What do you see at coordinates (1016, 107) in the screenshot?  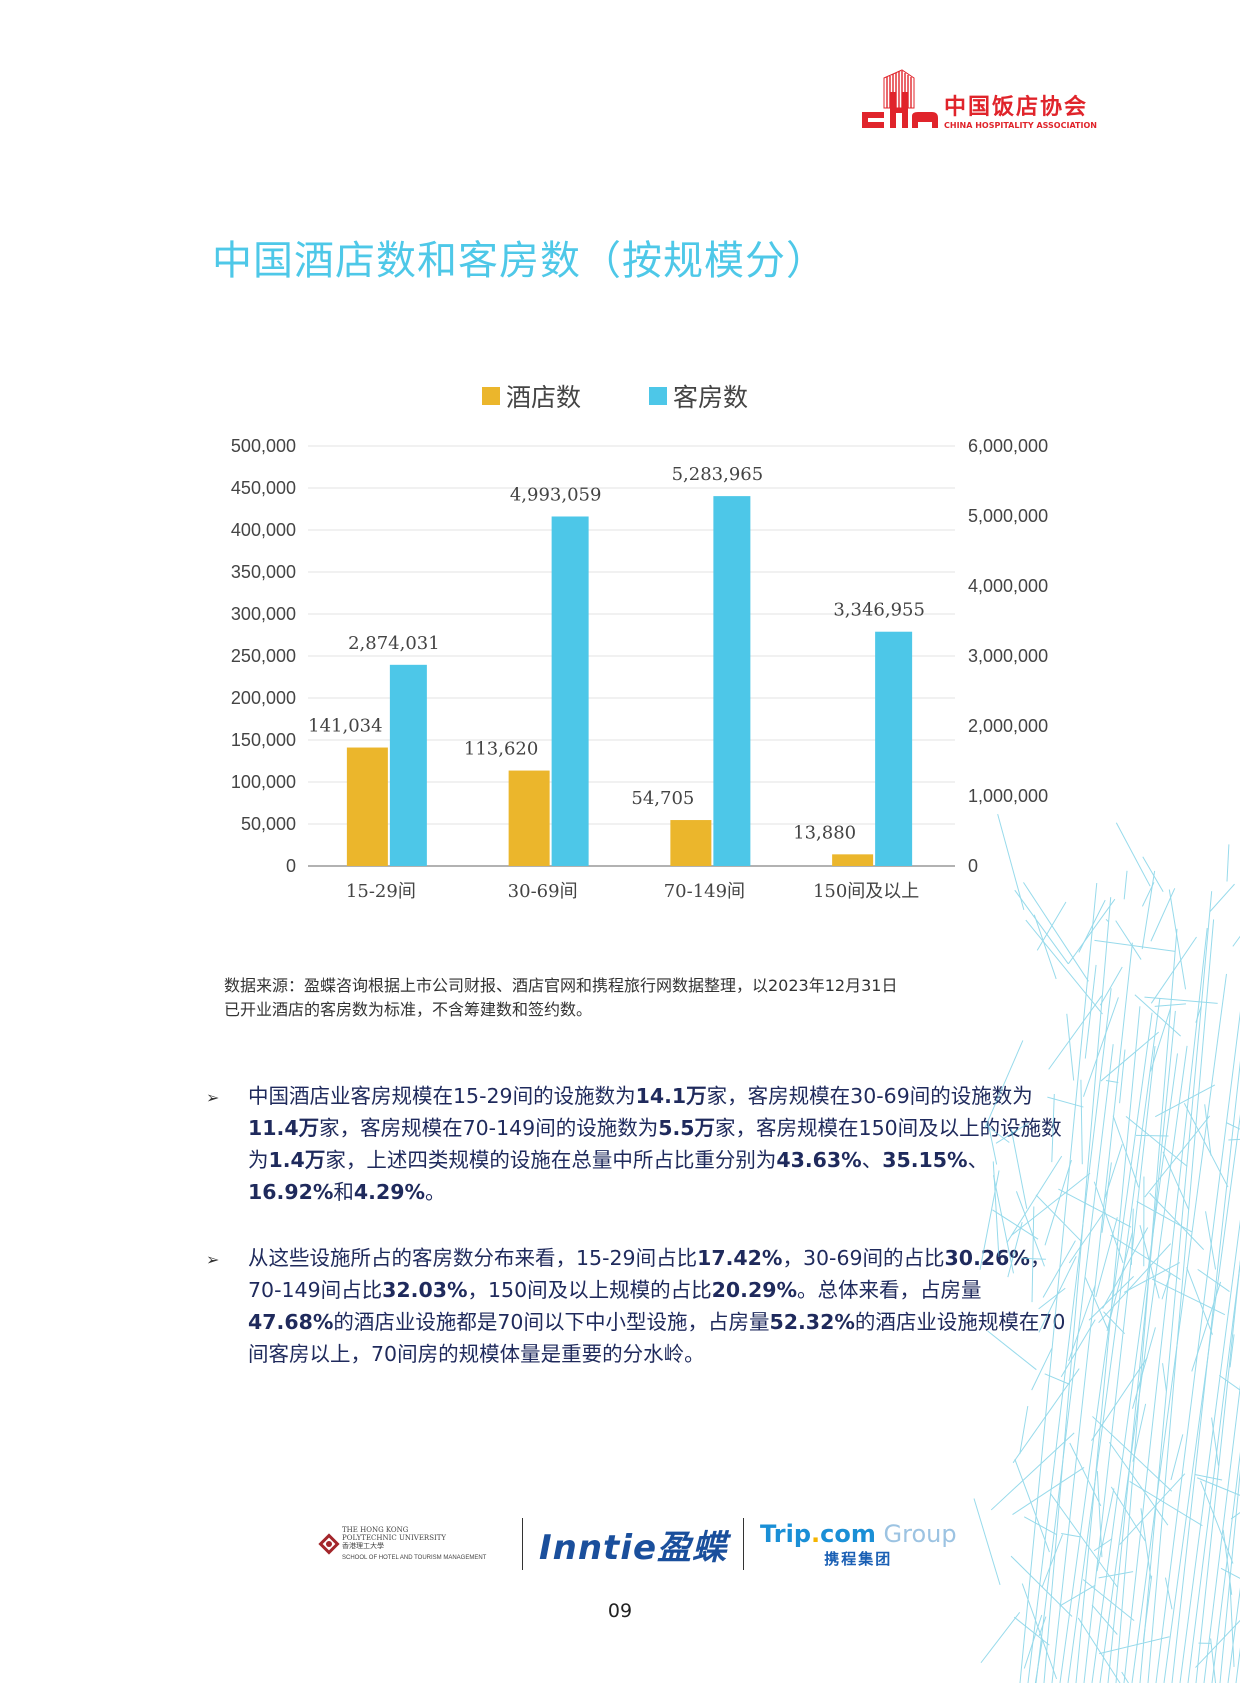 I see `logo-cn-text: 中国饭店协会` at bounding box center [1016, 107].